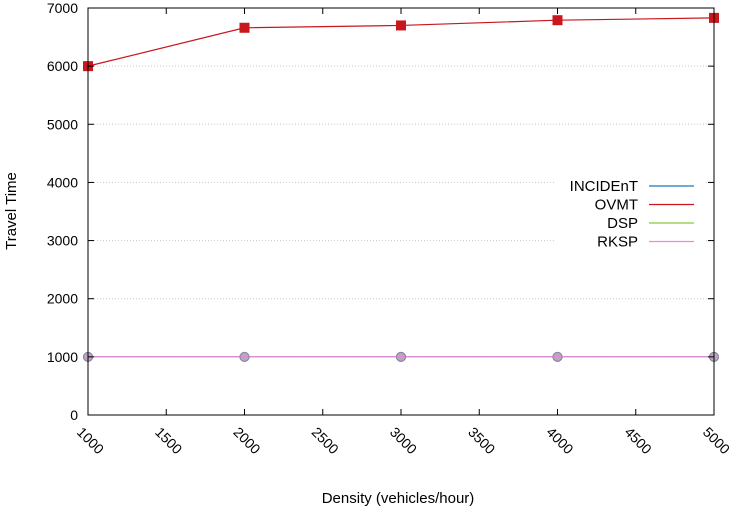  Describe the element at coordinates (246, 440) in the screenshot. I see `x-tick-label: 2000` at that location.